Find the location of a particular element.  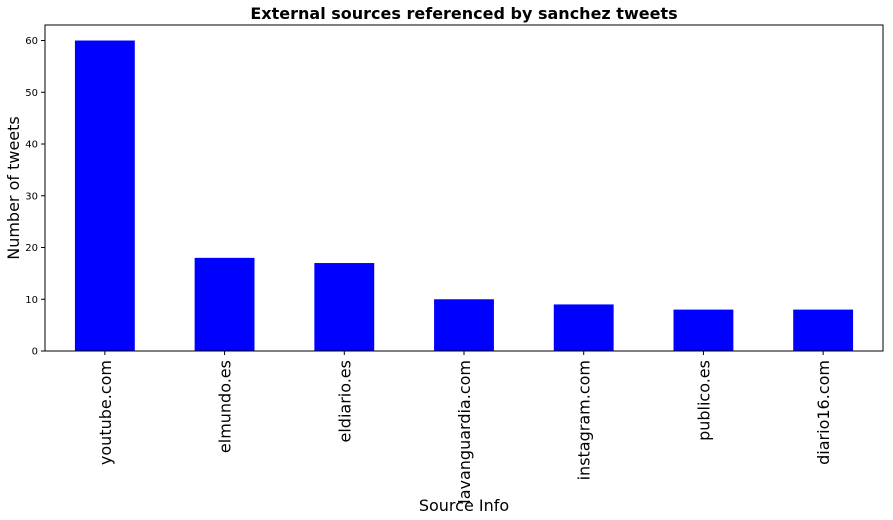

y-axis-ticks: 0 10 20 30 40 50 60 is located at coordinates (35, 197).